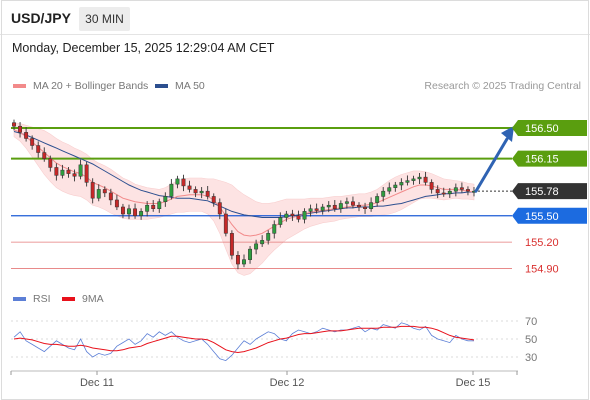  Describe the element at coordinates (243, 342) in the screenshot. I see `rsi-line` at that location.